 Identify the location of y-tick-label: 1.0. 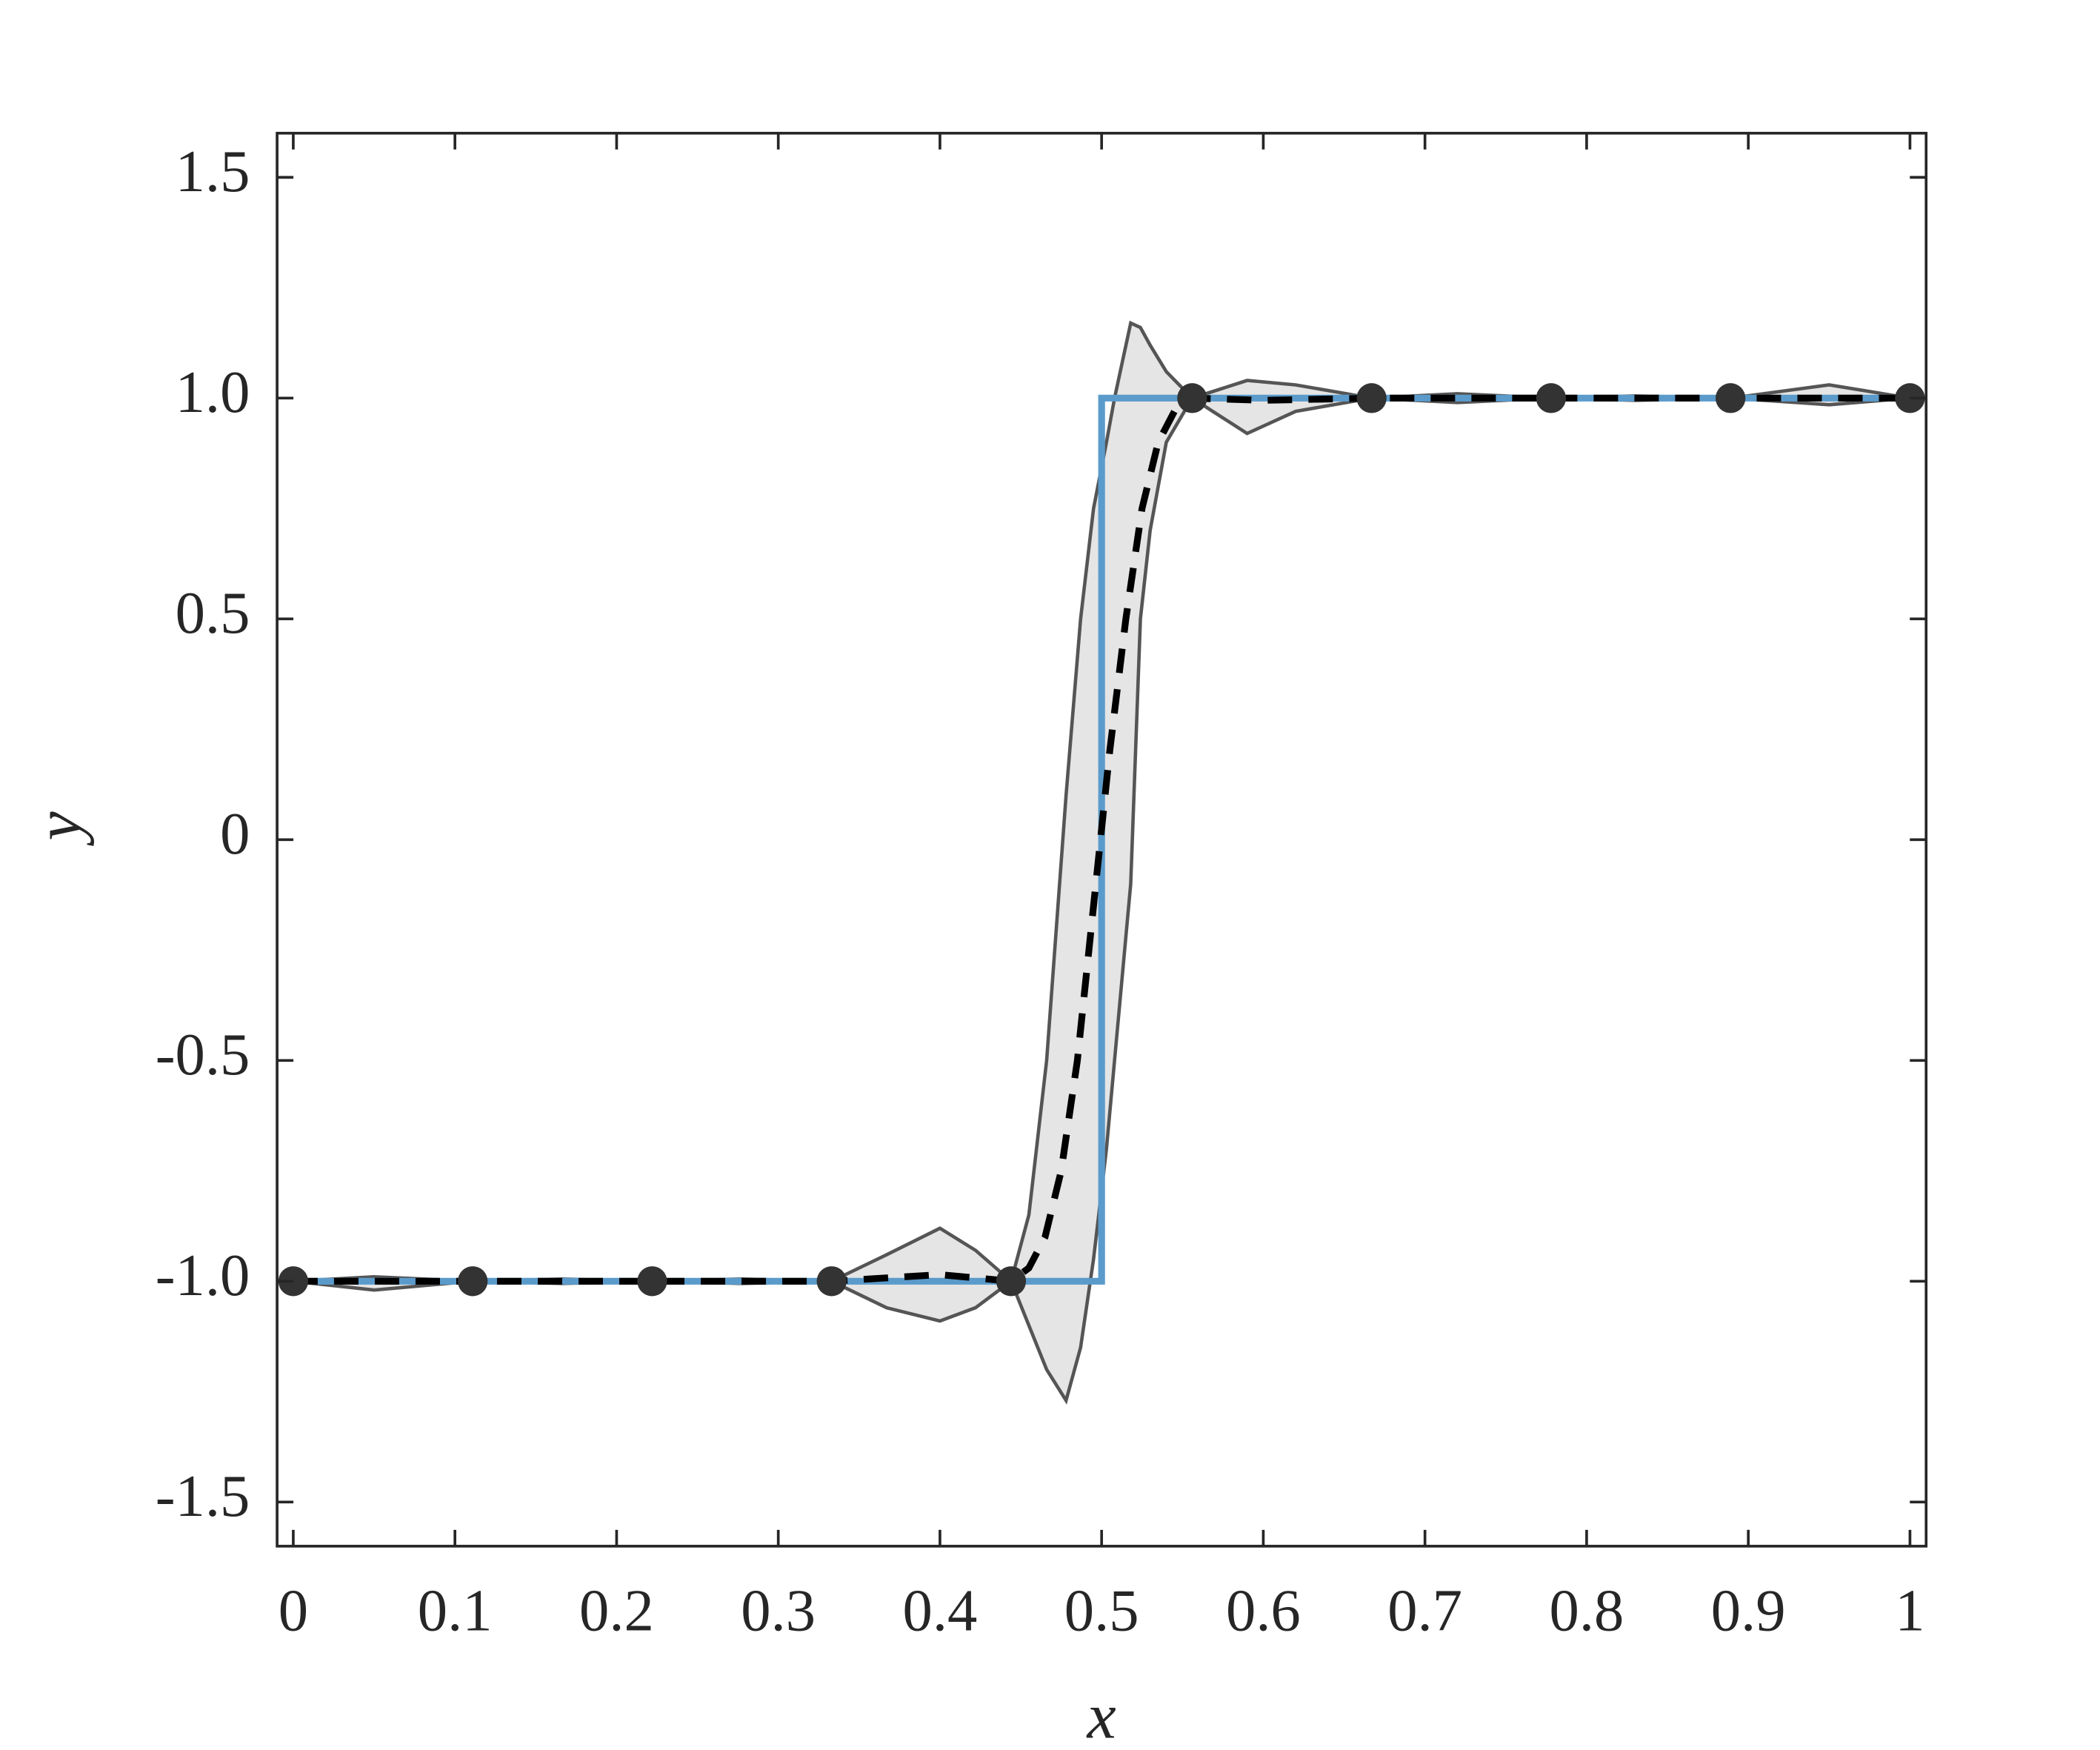
(213, 392).